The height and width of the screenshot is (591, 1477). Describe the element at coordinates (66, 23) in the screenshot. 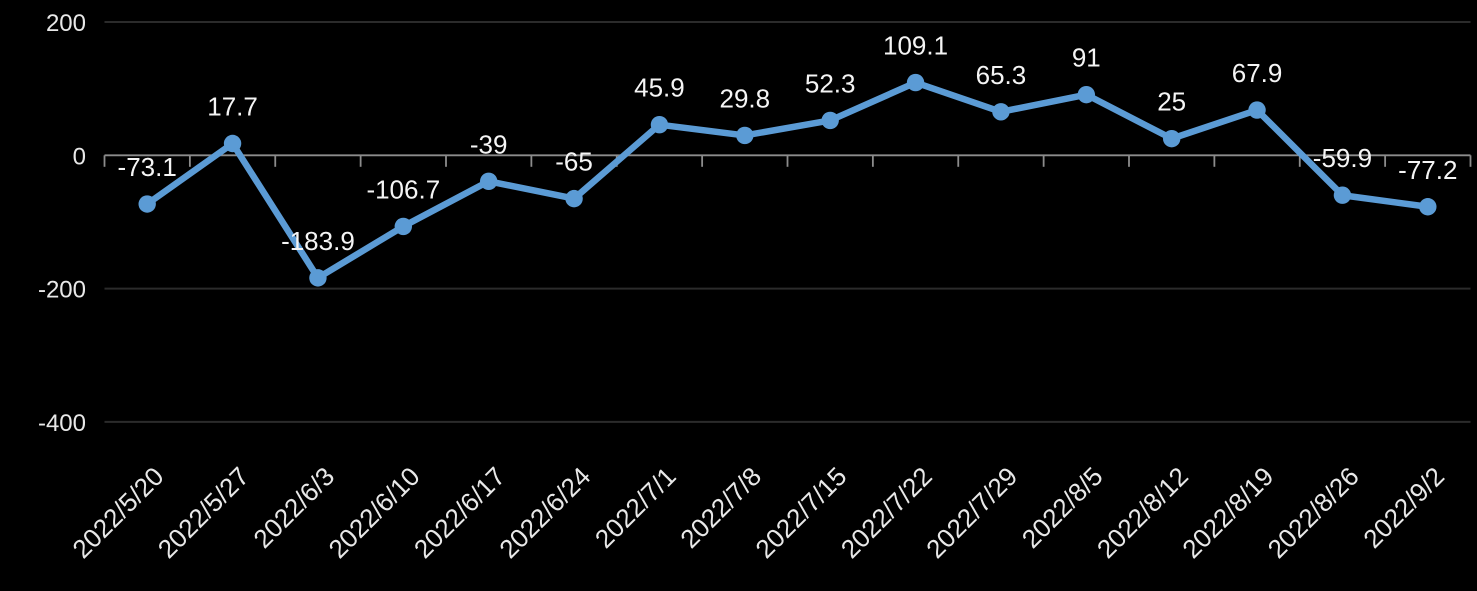

I see `y-axis-tick-label: 200` at that location.